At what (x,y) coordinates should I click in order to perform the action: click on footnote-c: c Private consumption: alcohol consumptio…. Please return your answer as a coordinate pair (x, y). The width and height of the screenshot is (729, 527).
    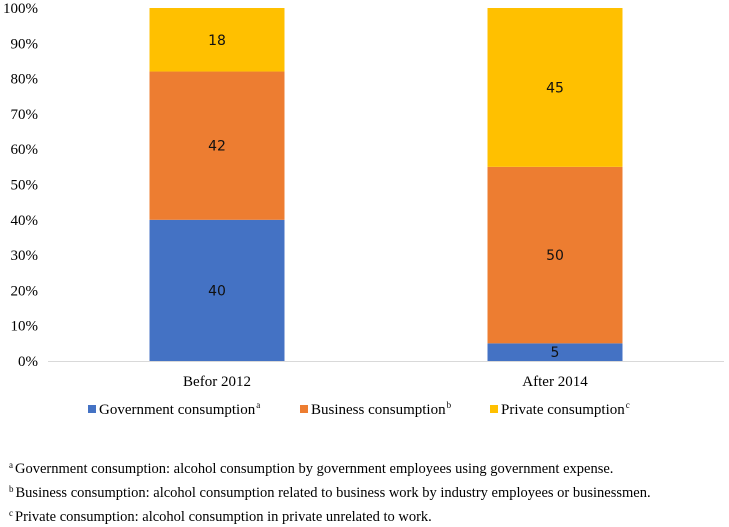
    Looking at the image, I should click on (366, 515).